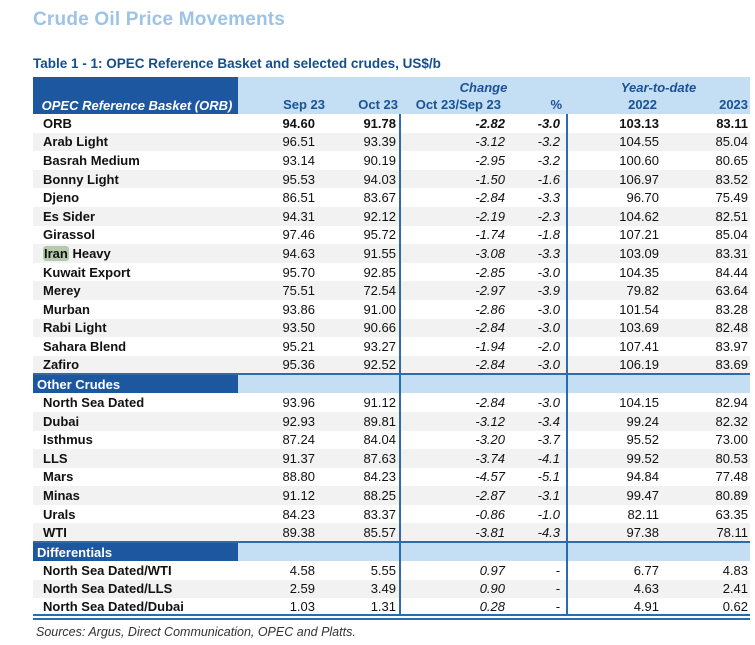  Describe the element at coordinates (549, 235) in the screenshot. I see `cell-change-pct: -1.8` at that location.